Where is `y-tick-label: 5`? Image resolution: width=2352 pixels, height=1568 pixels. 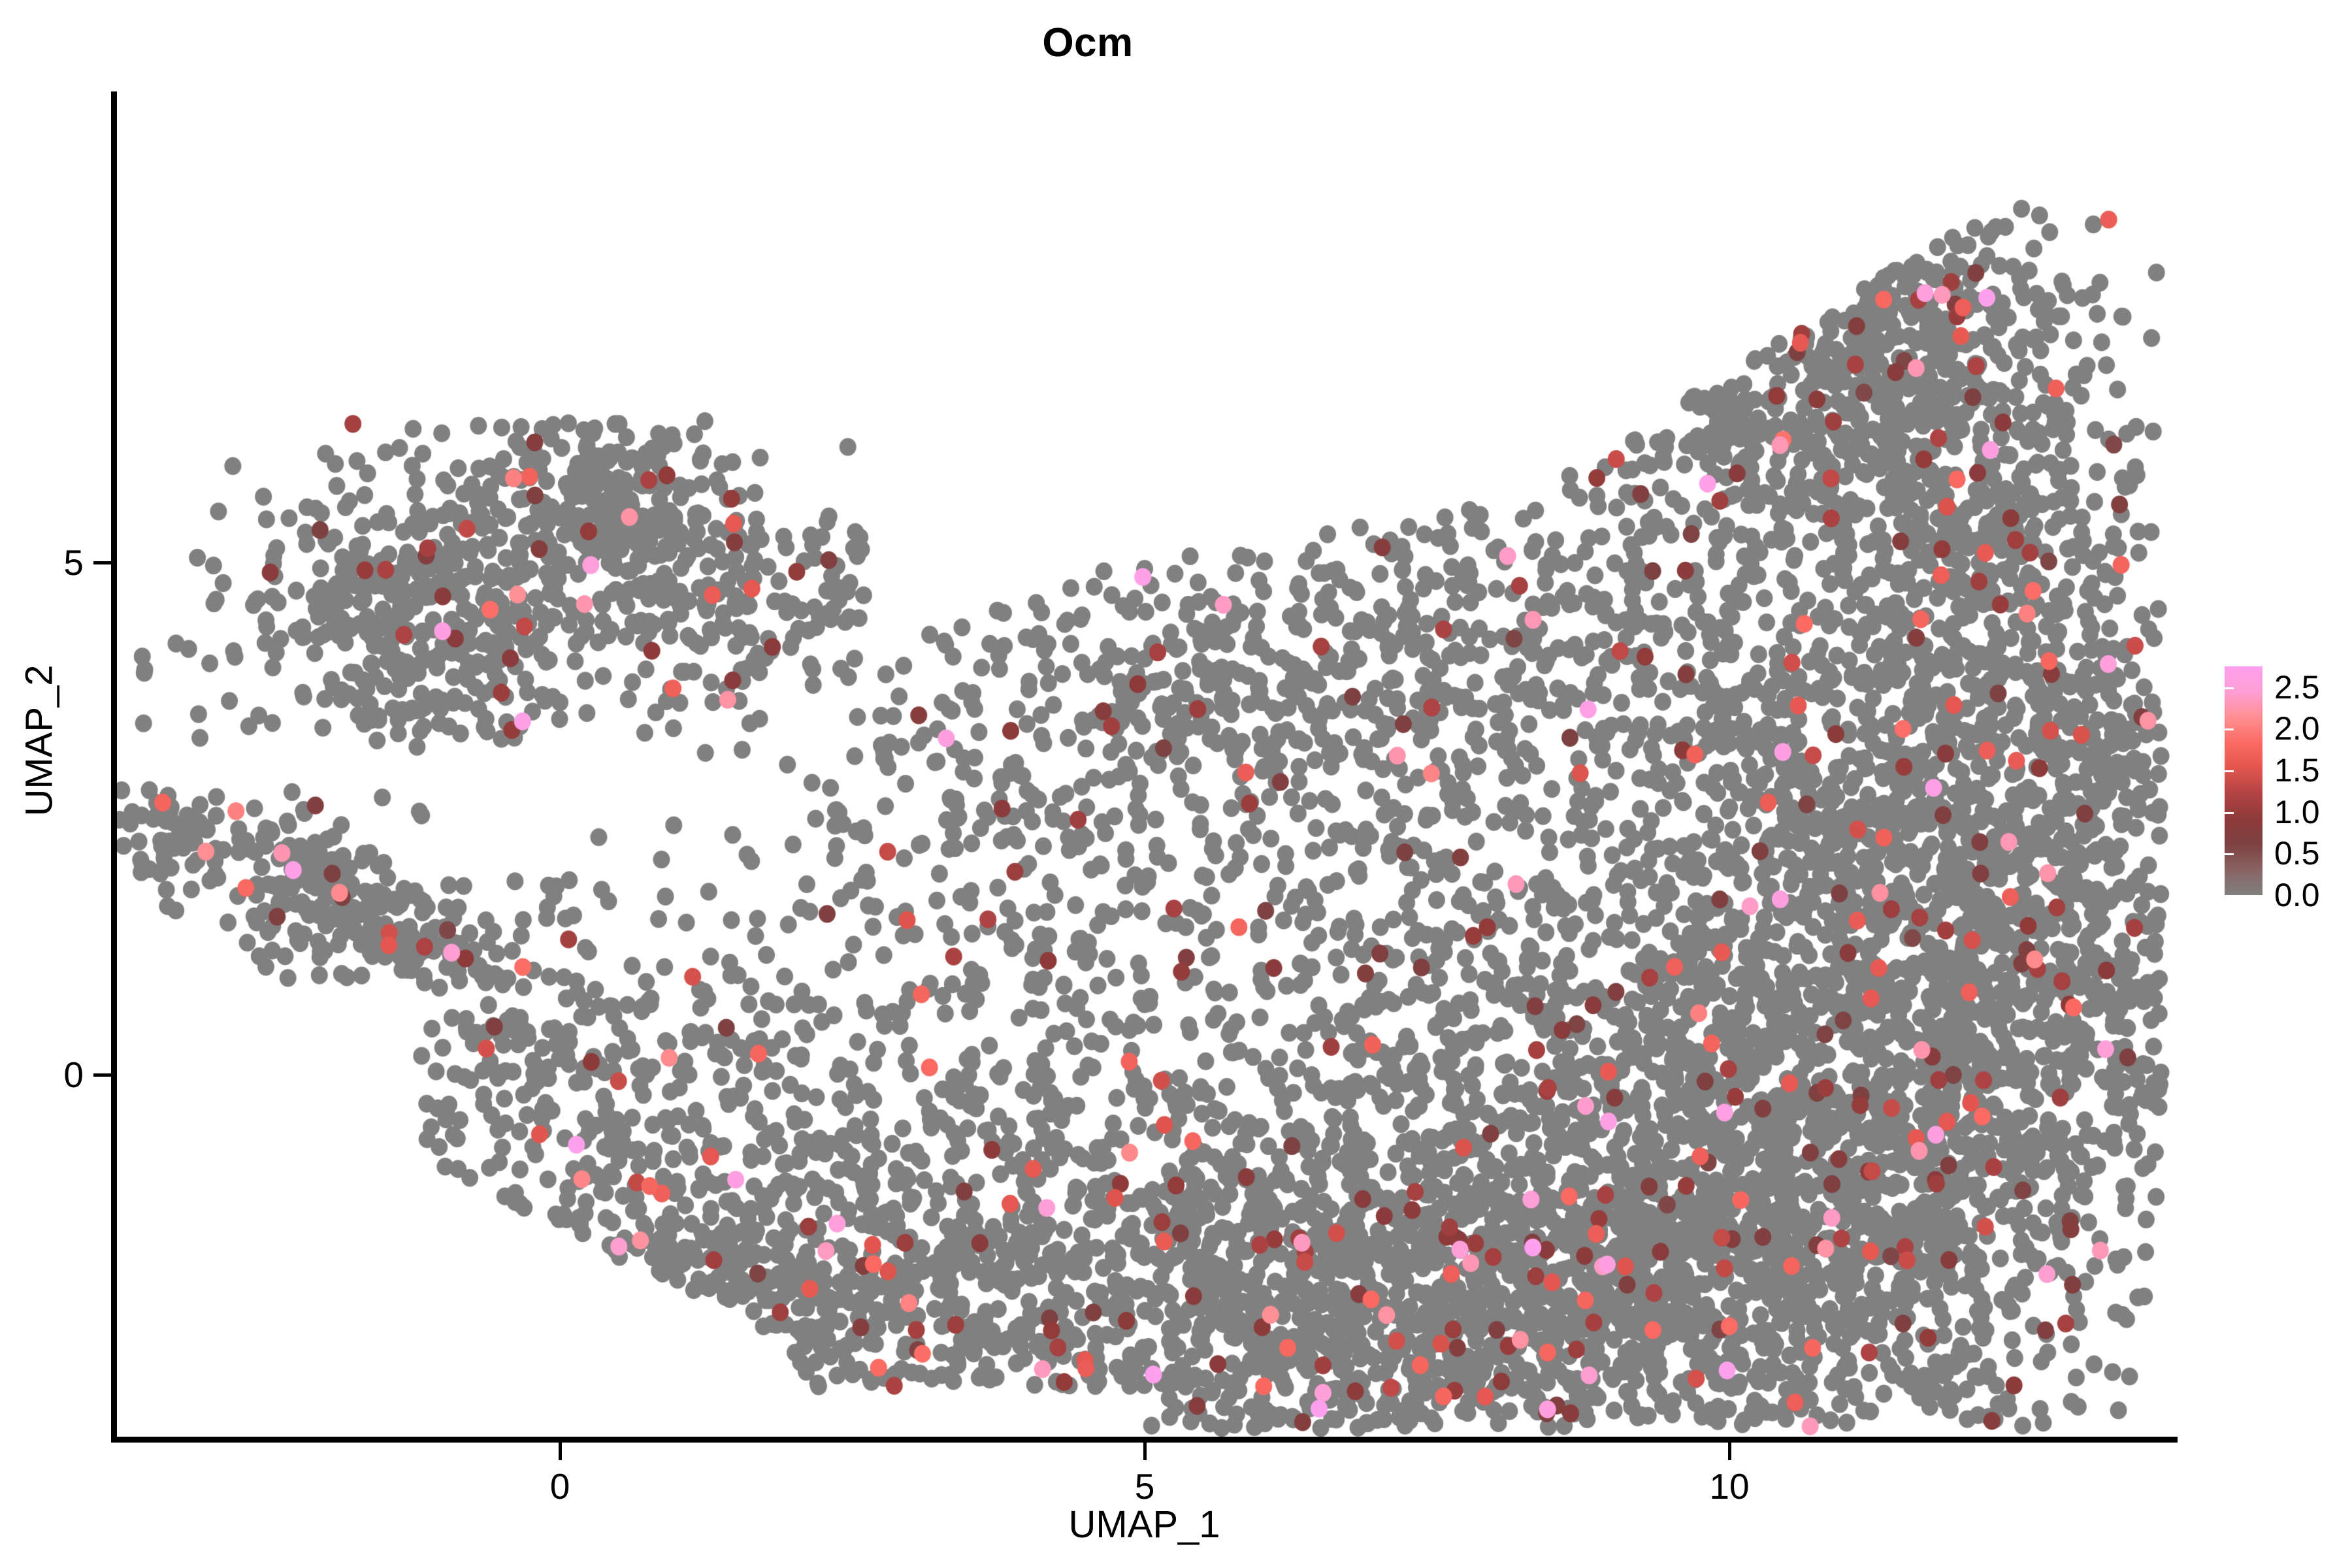 y-tick-label: 5 is located at coordinates (73, 562).